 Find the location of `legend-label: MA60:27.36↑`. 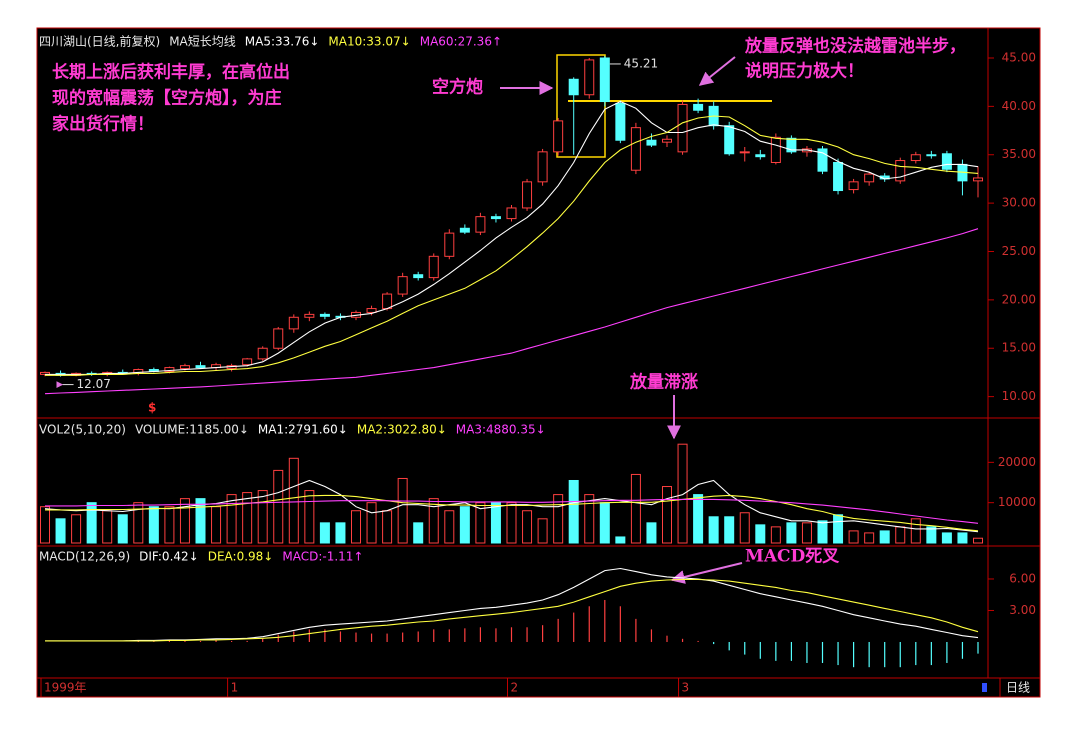

legend-label: MA60:27.36↑ is located at coordinates (461, 42).